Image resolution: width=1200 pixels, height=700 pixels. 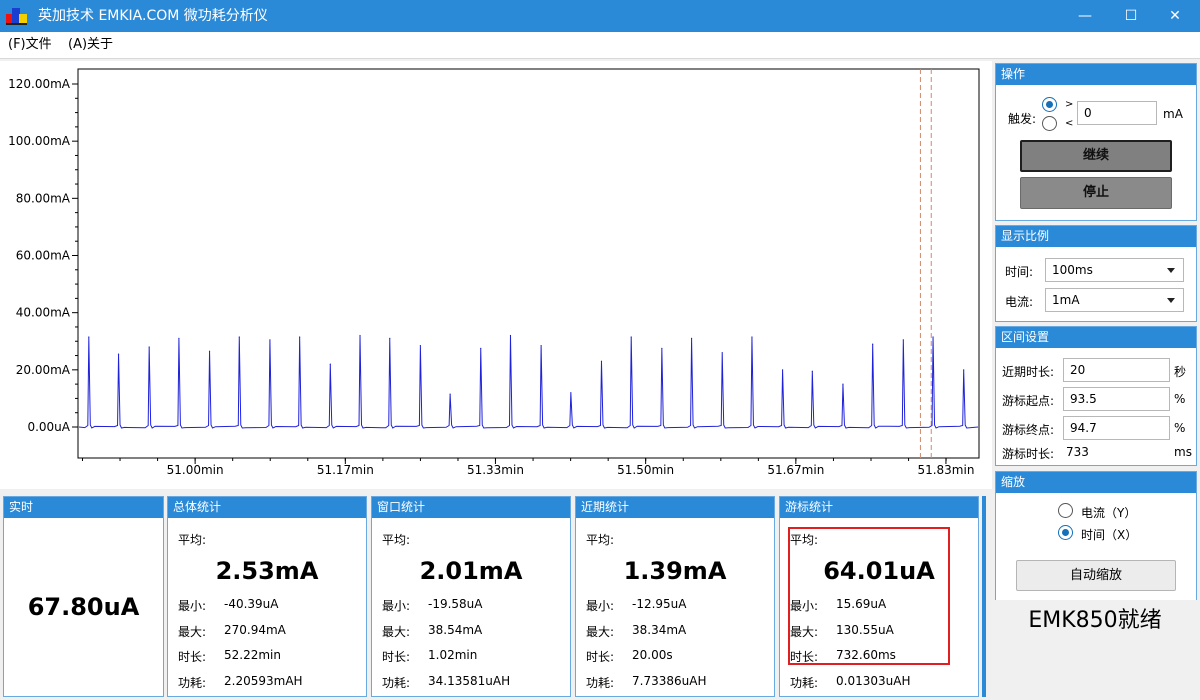 I want to click on x-tick-label: 51.83min, so click(x=945, y=470).